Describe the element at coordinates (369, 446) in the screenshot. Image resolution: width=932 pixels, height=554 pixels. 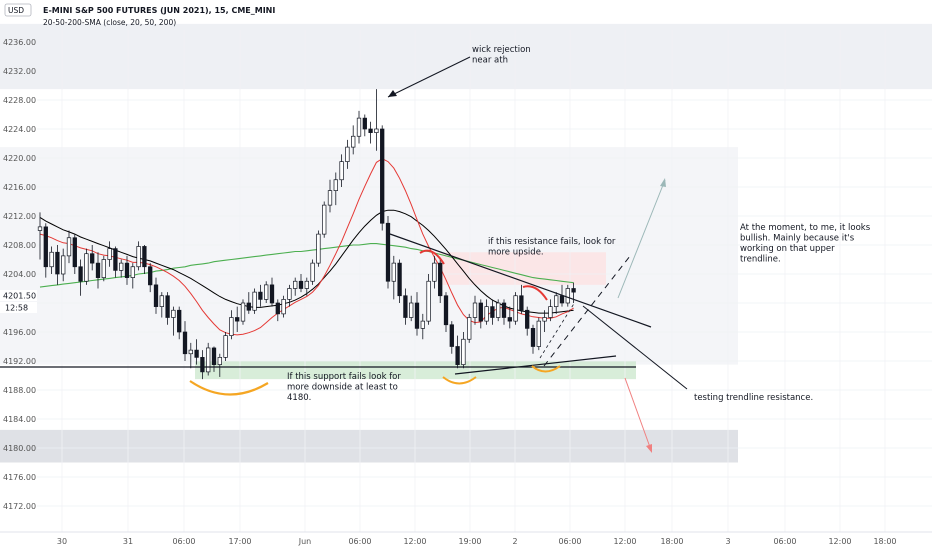
I see `zone-target` at that location.